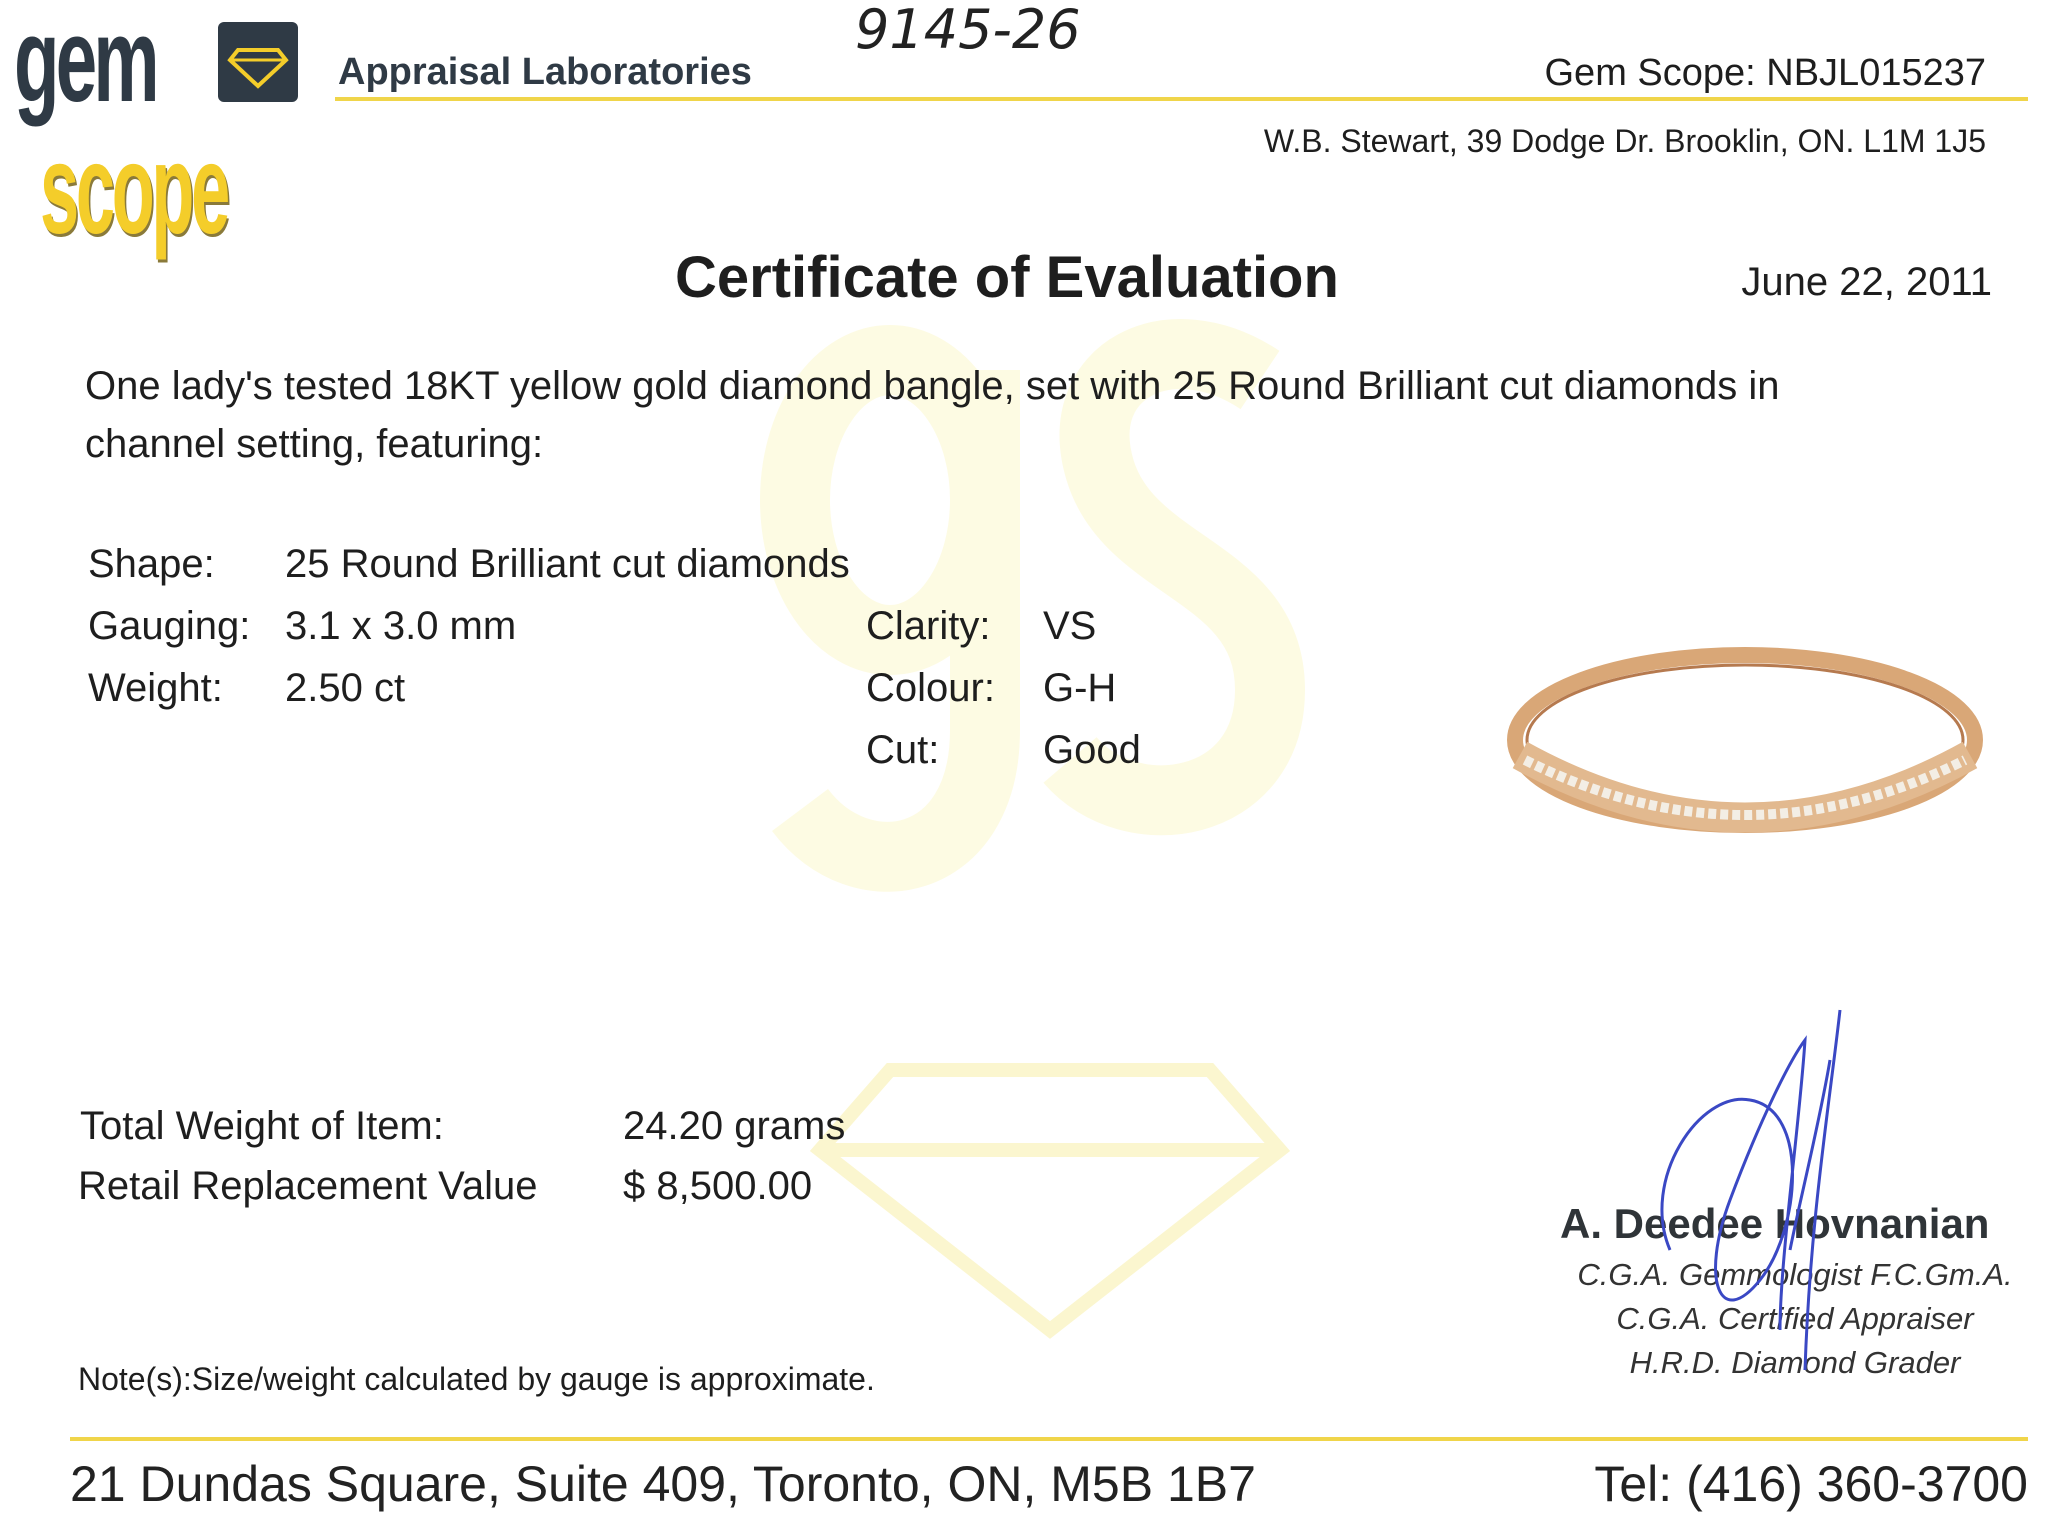 The image size is (2064, 1530). What do you see at coordinates (1050, 1201) in the screenshot?
I see `watermark-diamond-icon` at bounding box center [1050, 1201].